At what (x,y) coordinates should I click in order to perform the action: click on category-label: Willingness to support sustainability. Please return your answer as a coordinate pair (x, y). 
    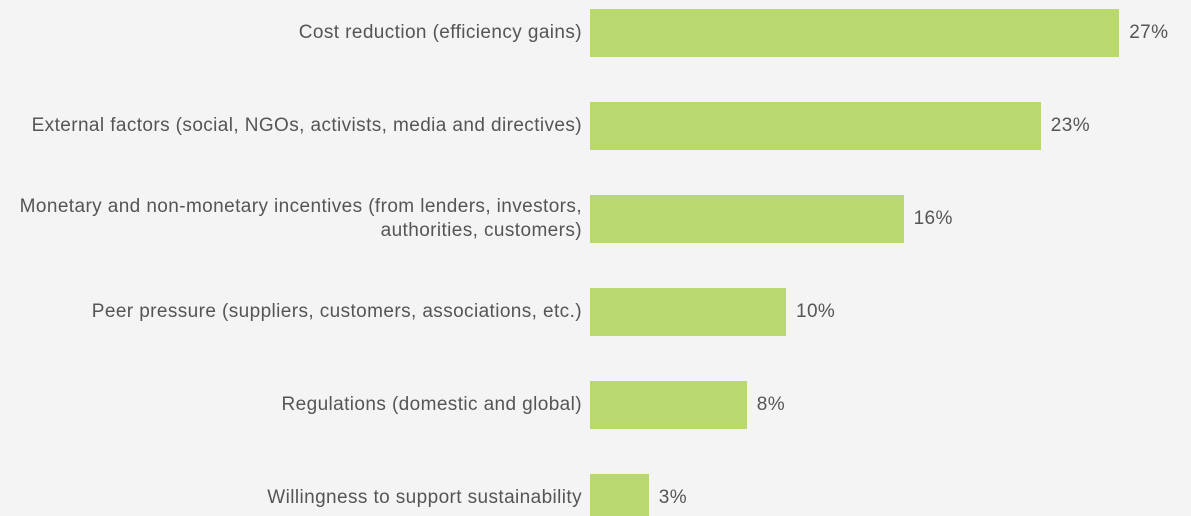
    Looking at the image, I should click on (424, 497).